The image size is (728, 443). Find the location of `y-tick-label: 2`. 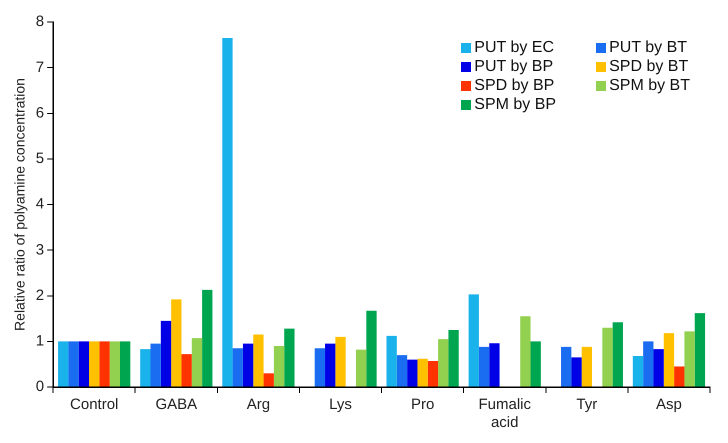

y-tick-label: 2 is located at coordinates (40, 295).